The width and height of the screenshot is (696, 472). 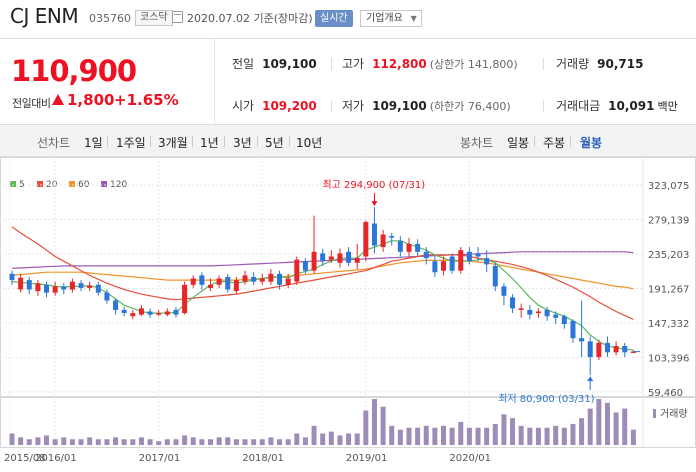 I want to click on tab-weekly: 주봉, so click(x=554, y=143).